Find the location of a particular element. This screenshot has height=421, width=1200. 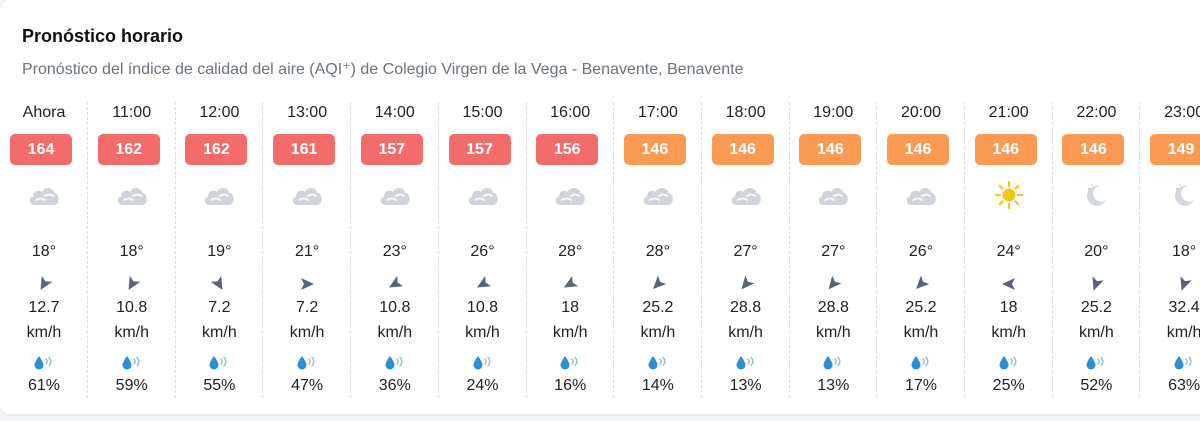

rain-probability: 59% is located at coordinates (131, 385).